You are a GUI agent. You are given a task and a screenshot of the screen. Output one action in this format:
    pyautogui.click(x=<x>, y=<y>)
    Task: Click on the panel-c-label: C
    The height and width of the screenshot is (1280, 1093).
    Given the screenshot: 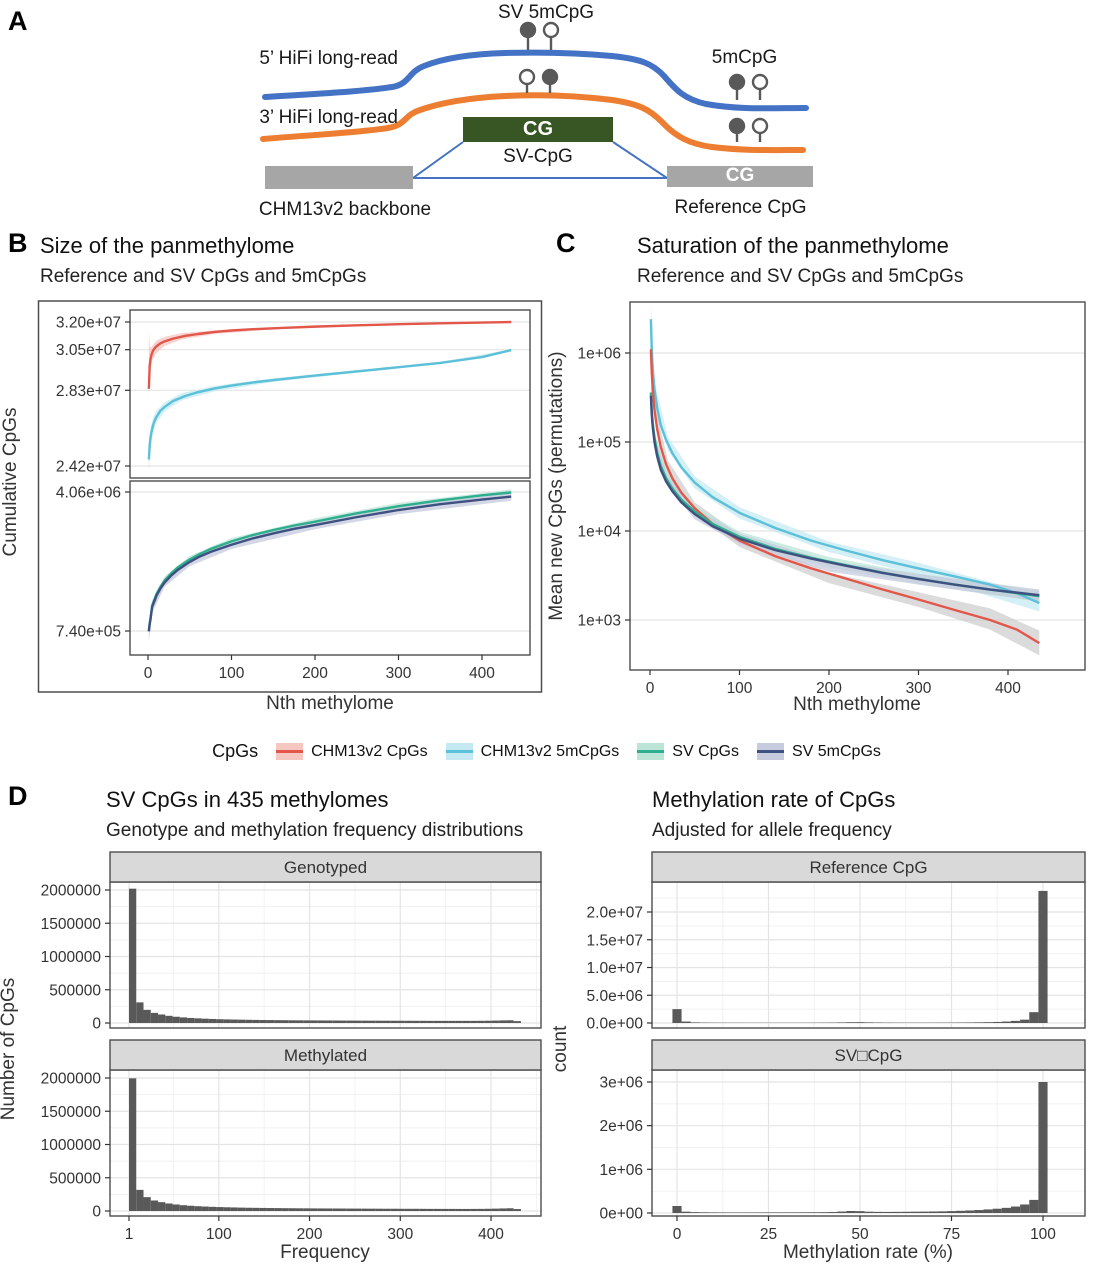 What is the action you would take?
    pyautogui.click(x=566, y=243)
    